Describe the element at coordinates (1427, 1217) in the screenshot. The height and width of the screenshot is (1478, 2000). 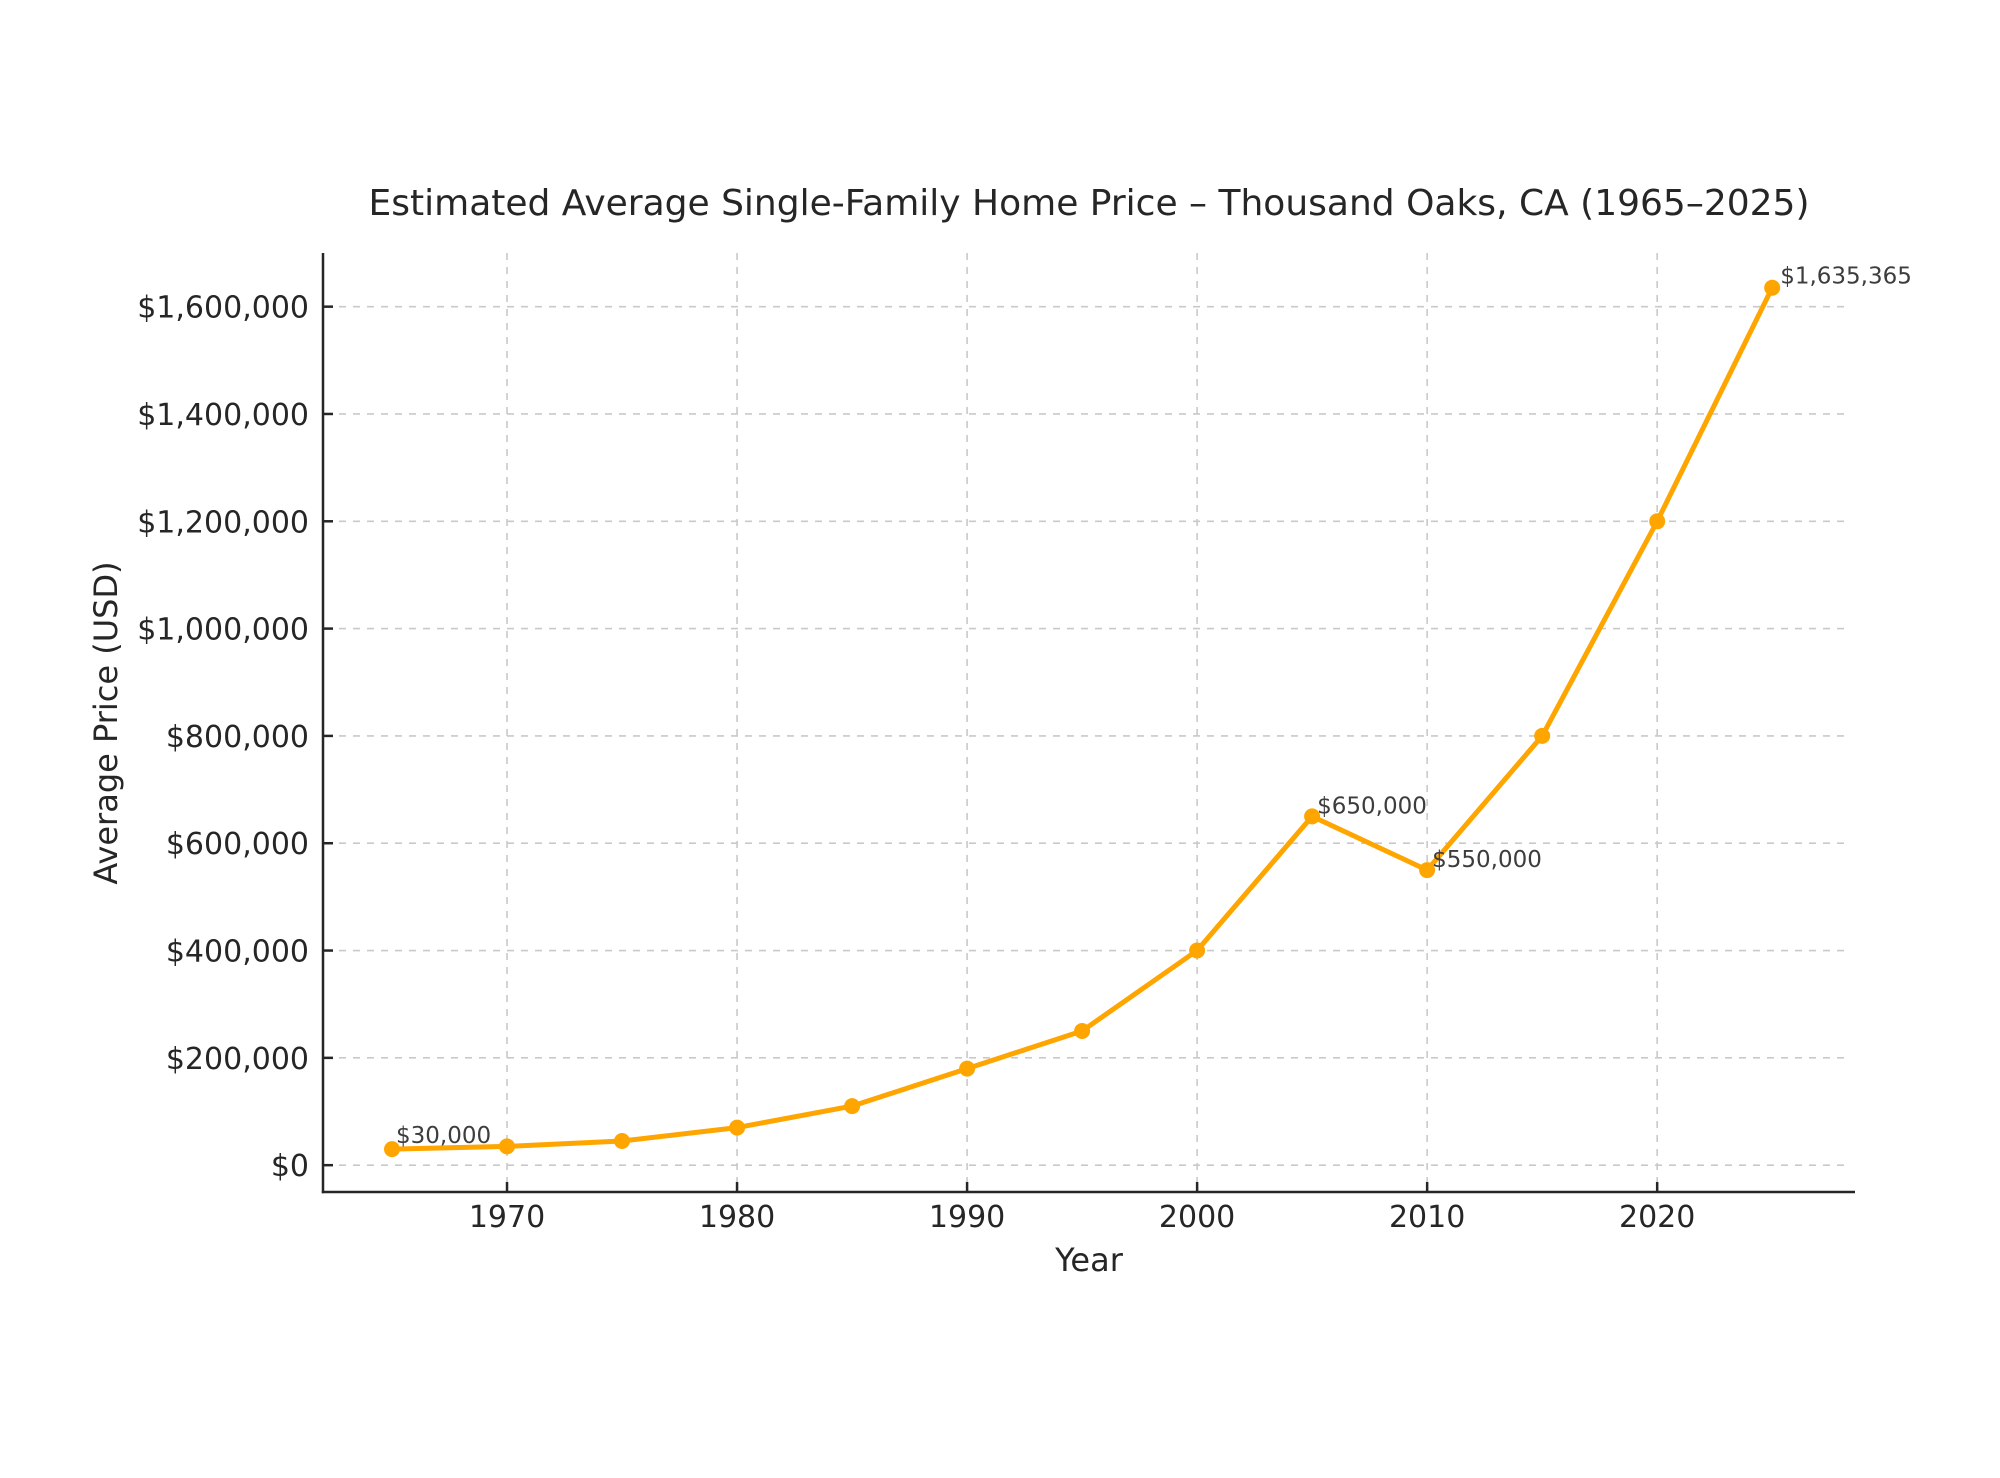
I see `x-tick-label: 2010` at that location.